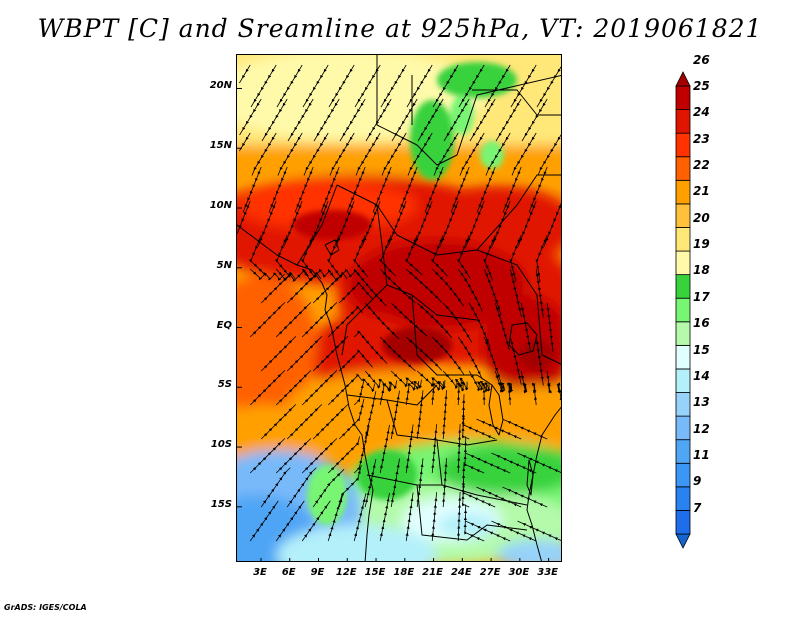 Image resolution: width=800 pixels, height=618 pixels. I want to click on lat-label: 10S, so click(221, 445).